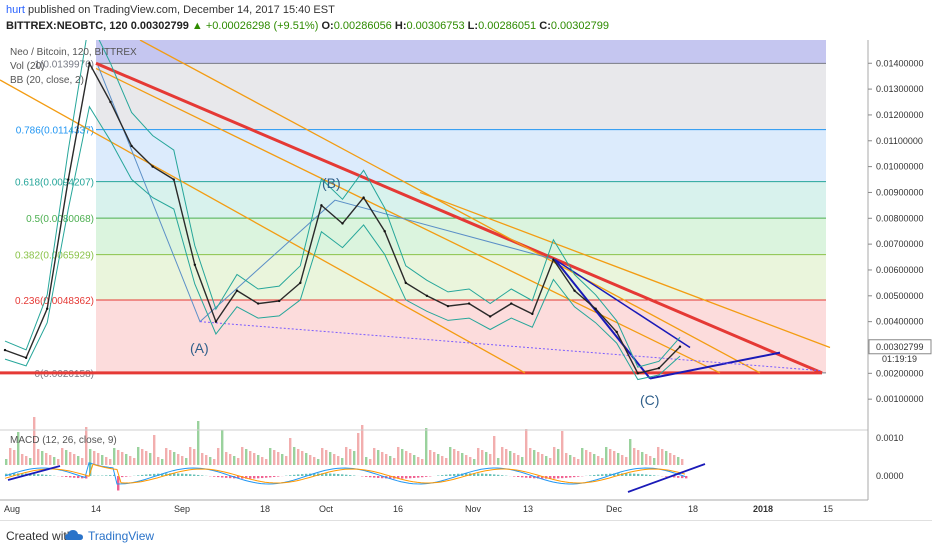  What do you see at coordinates (199, 348) in the screenshot?
I see `wave-a-label: (A)` at bounding box center [199, 348].